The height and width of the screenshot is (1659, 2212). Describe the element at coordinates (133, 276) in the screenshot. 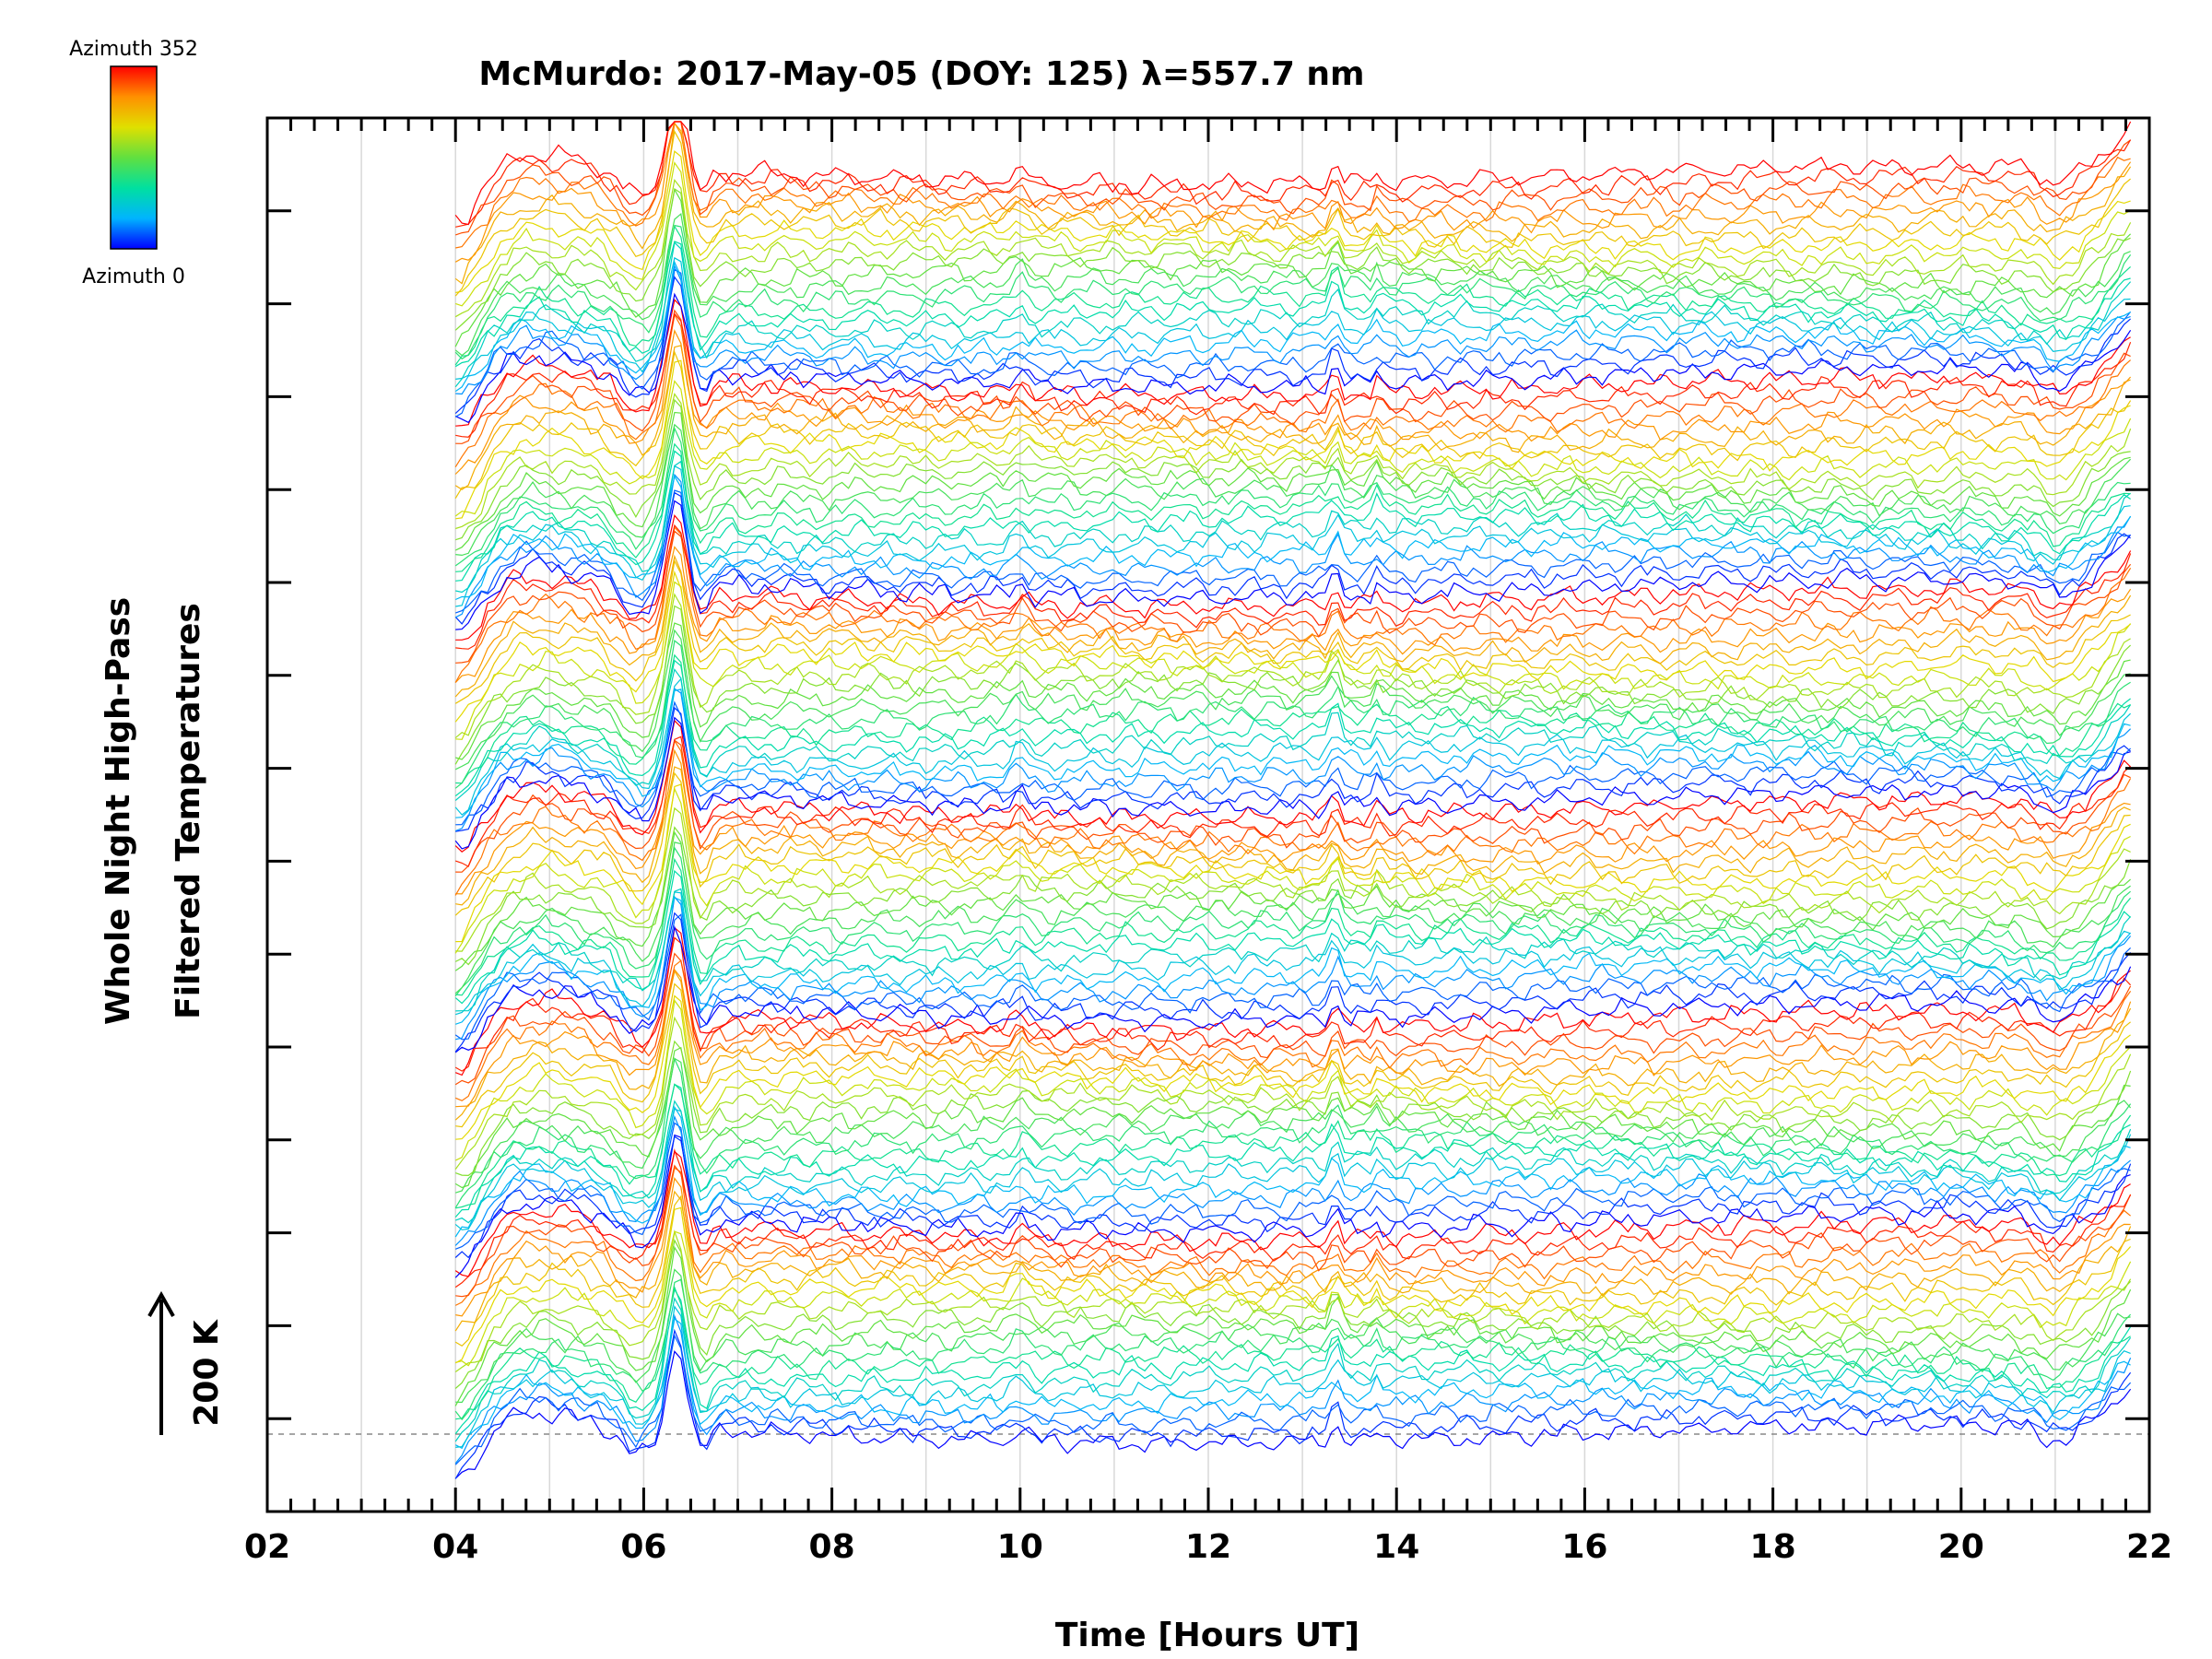

I see `colorbar-bottom-label: Azimuth 0` at that location.